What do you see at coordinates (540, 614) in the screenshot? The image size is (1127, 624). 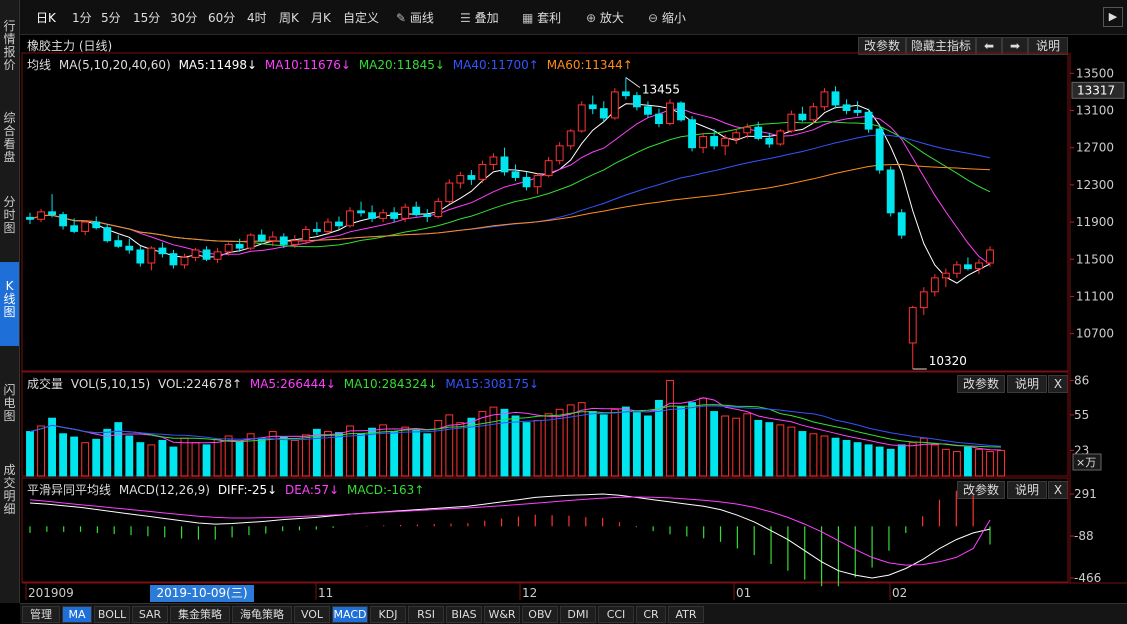 I see `indicator-tab-obv-12: OBV` at bounding box center [540, 614].